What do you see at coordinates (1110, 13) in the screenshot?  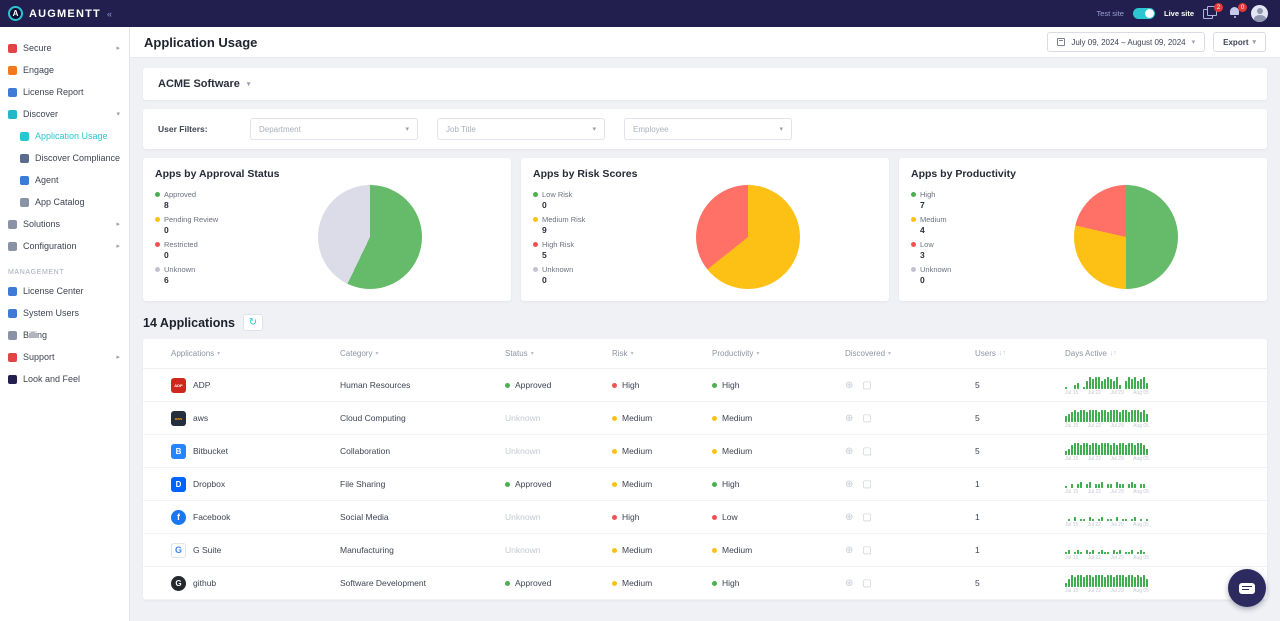 I see `test-site-label: Test site` at bounding box center [1110, 13].